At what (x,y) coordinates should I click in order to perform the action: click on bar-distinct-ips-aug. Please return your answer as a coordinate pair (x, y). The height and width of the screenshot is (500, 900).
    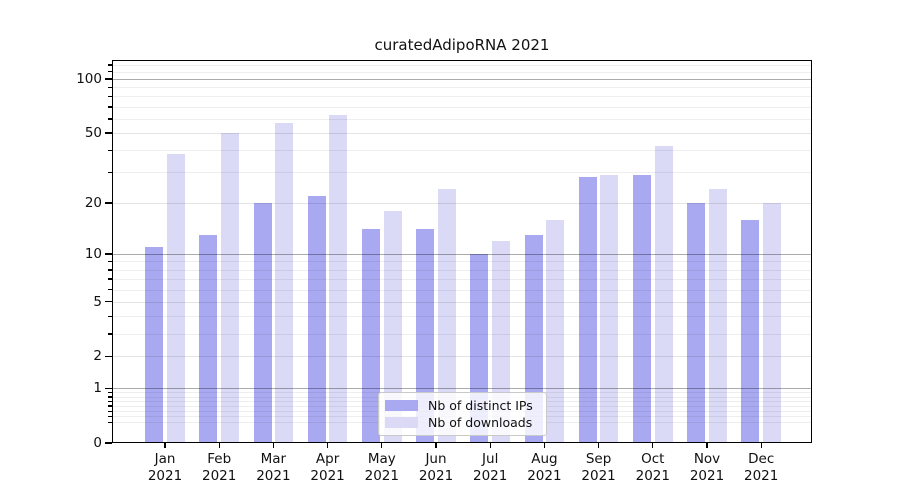
    Looking at the image, I should click on (533, 338).